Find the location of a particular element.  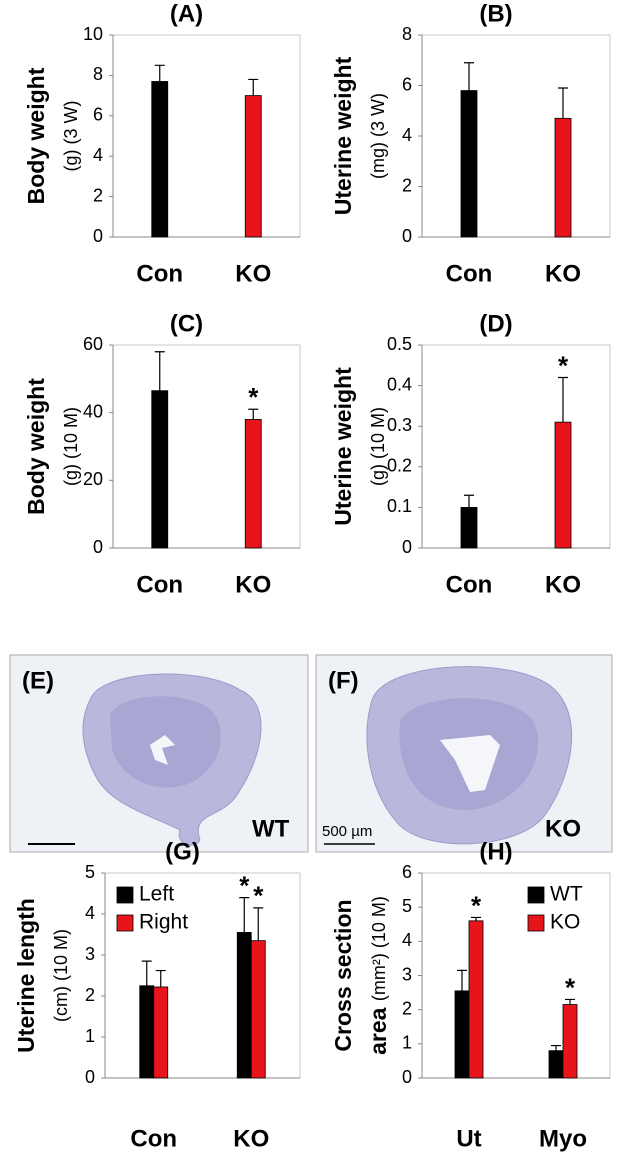

y-tick-label: 0.2 is located at coordinates (399, 466).